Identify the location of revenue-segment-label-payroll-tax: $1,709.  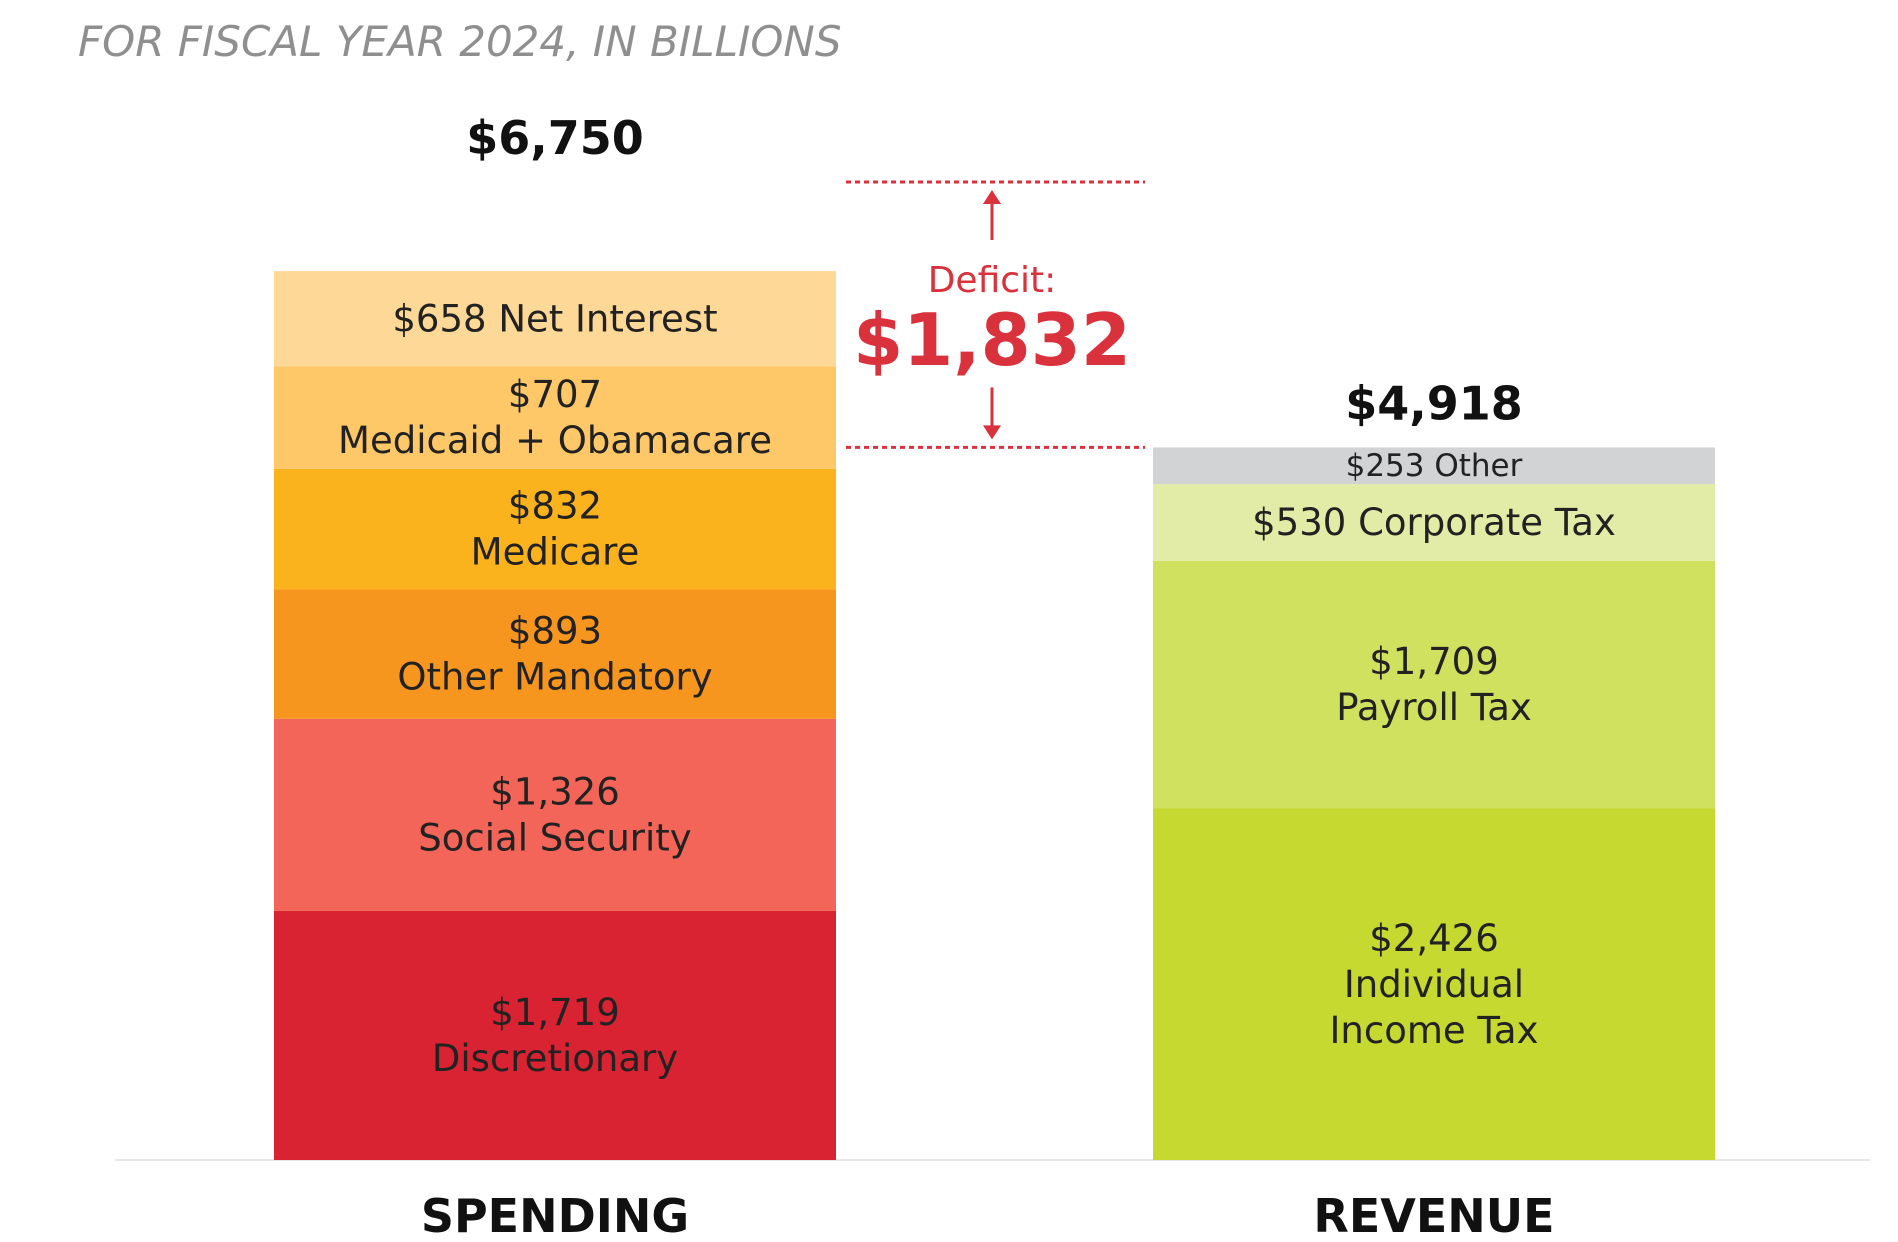
(1433, 661).